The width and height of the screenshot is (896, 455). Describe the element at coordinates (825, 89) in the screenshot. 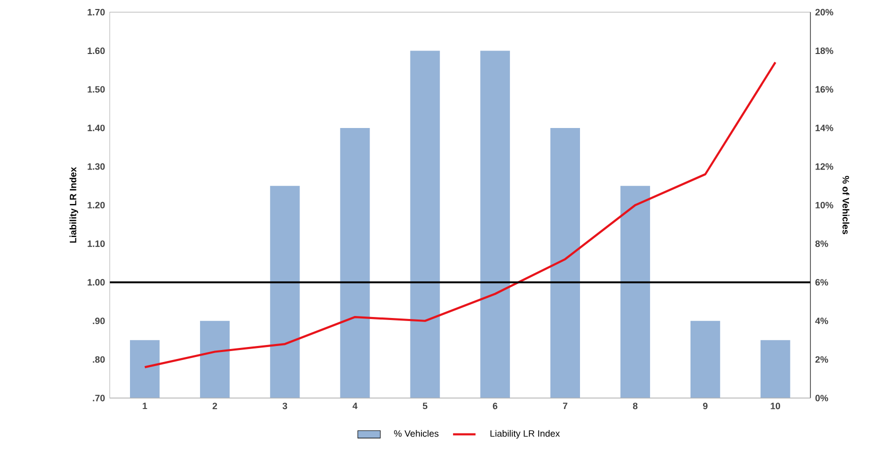

I see `y2-tick-label: 16%` at that location.